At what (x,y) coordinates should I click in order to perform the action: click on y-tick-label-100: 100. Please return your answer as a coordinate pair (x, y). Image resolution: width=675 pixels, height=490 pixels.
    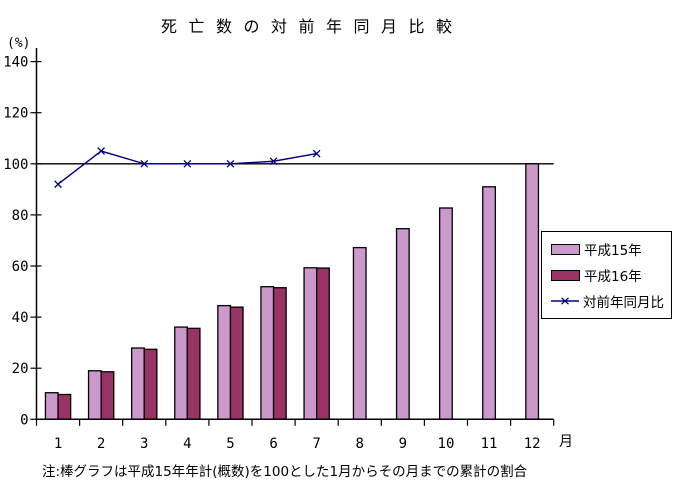
    Looking at the image, I should click on (15, 165).